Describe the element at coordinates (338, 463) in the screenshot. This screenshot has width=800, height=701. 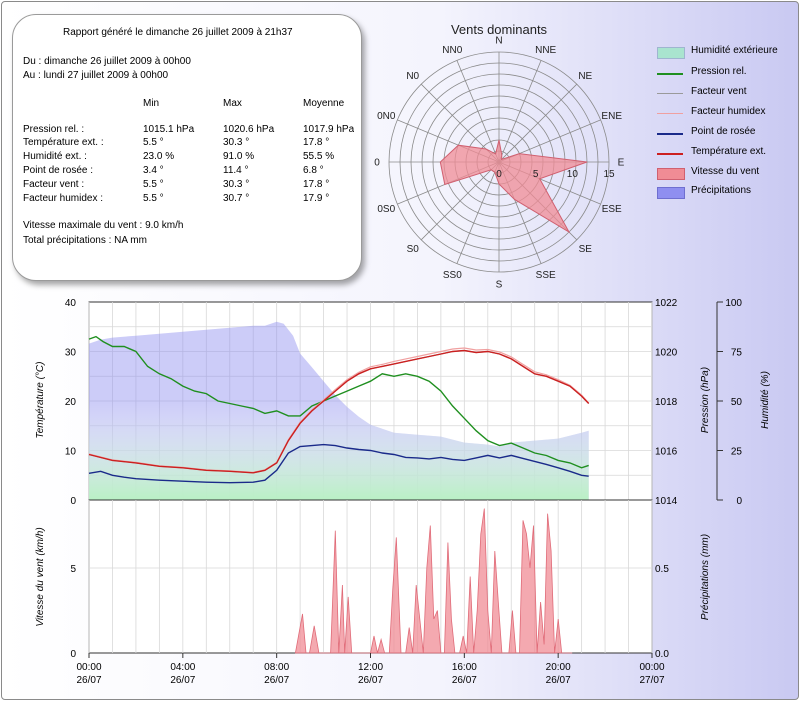
I see `dewpoint-line` at that location.